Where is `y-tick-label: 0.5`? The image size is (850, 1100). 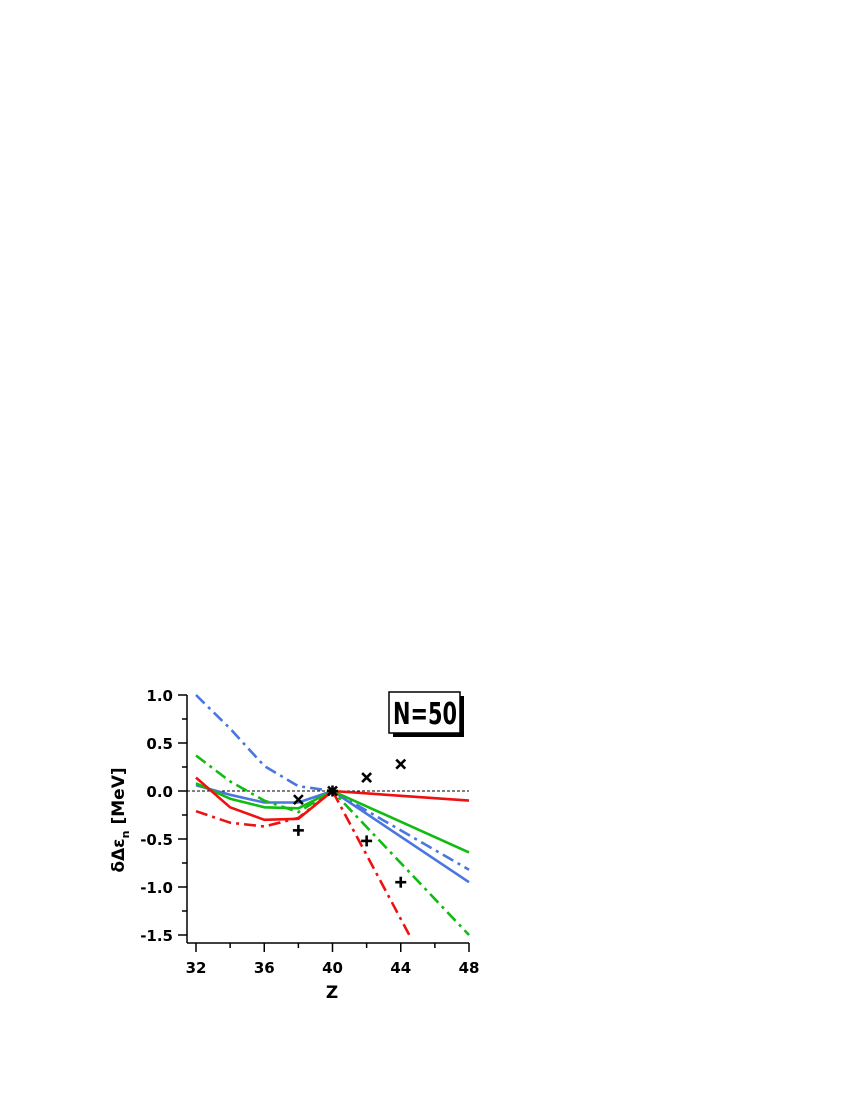 y-tick-label: 0.5 is located at coordinates (159, 744).